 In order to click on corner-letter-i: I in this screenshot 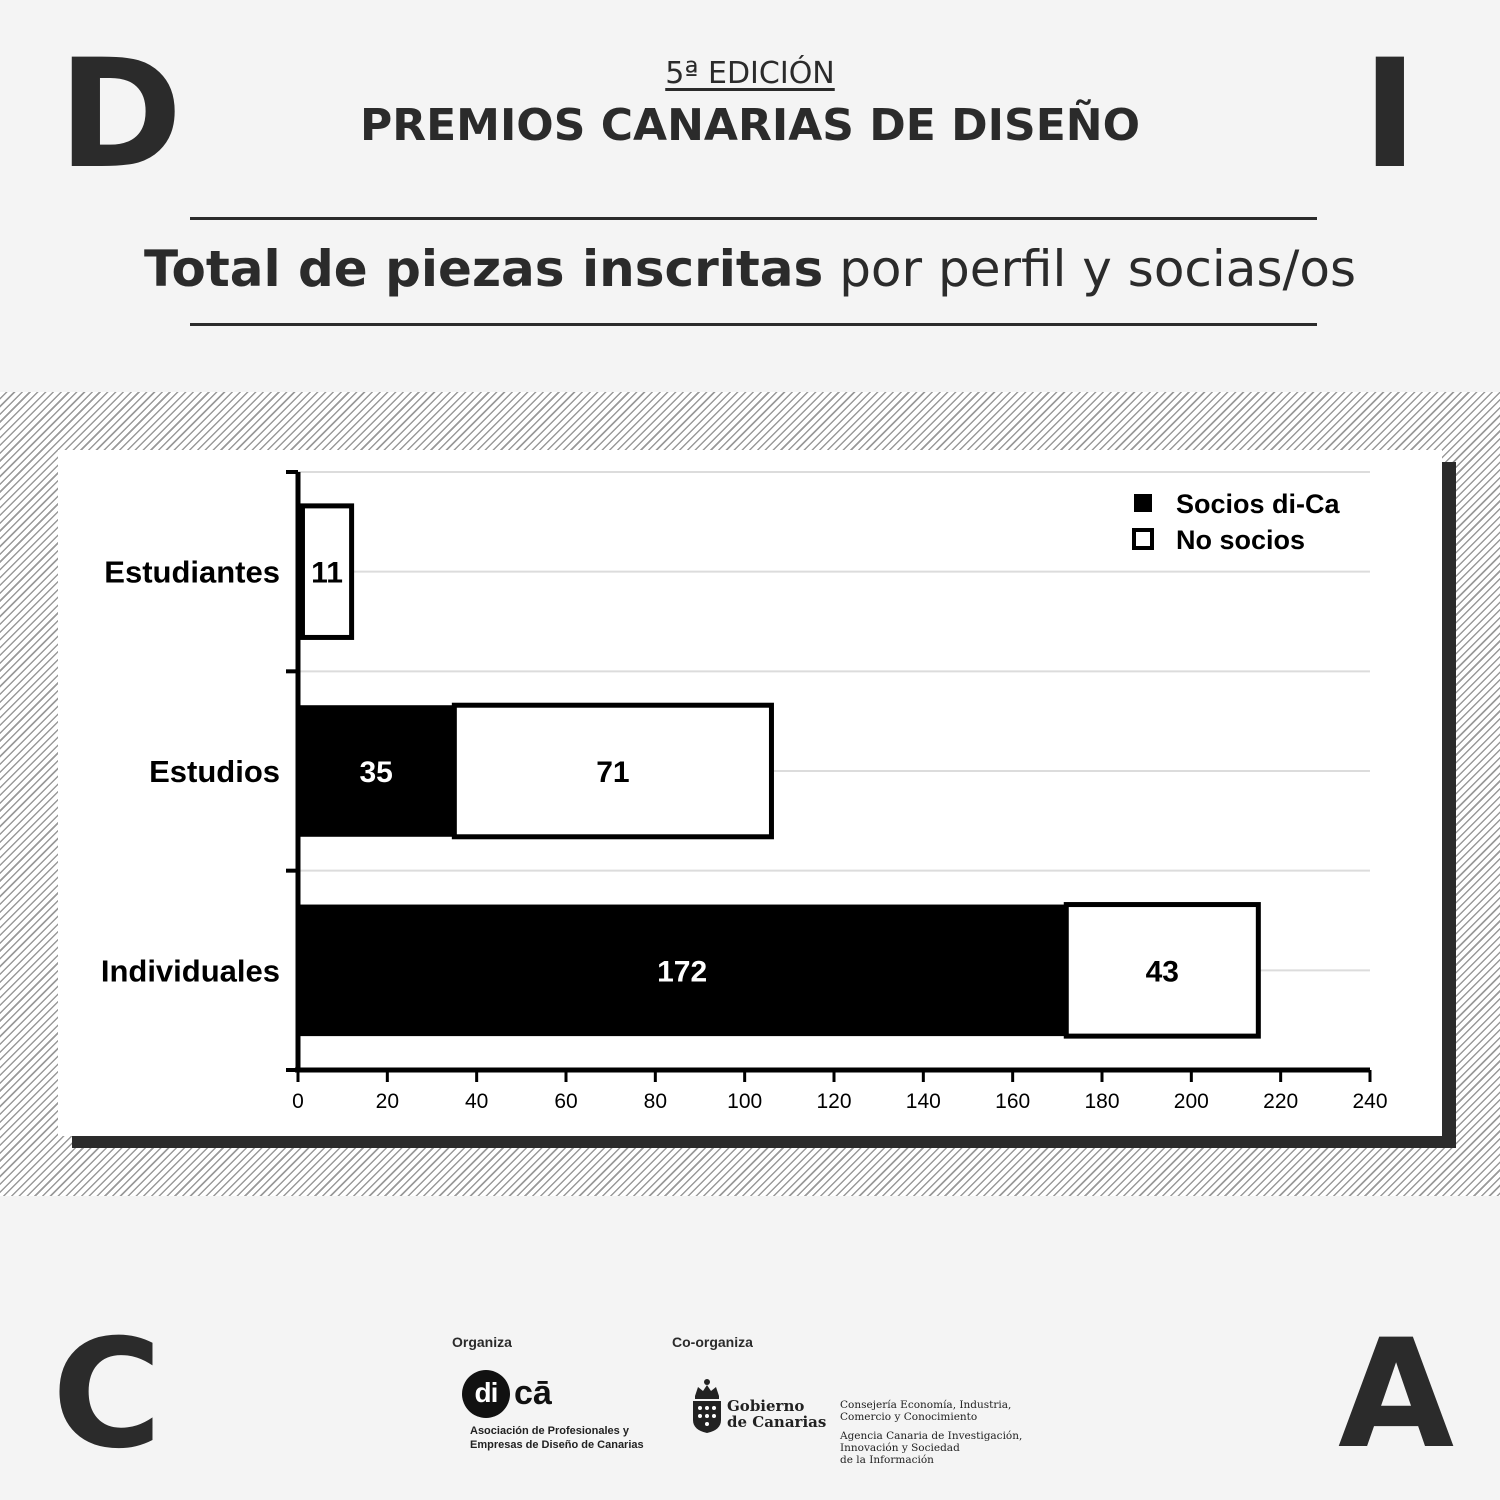, I will do `click(1390, 115)`.